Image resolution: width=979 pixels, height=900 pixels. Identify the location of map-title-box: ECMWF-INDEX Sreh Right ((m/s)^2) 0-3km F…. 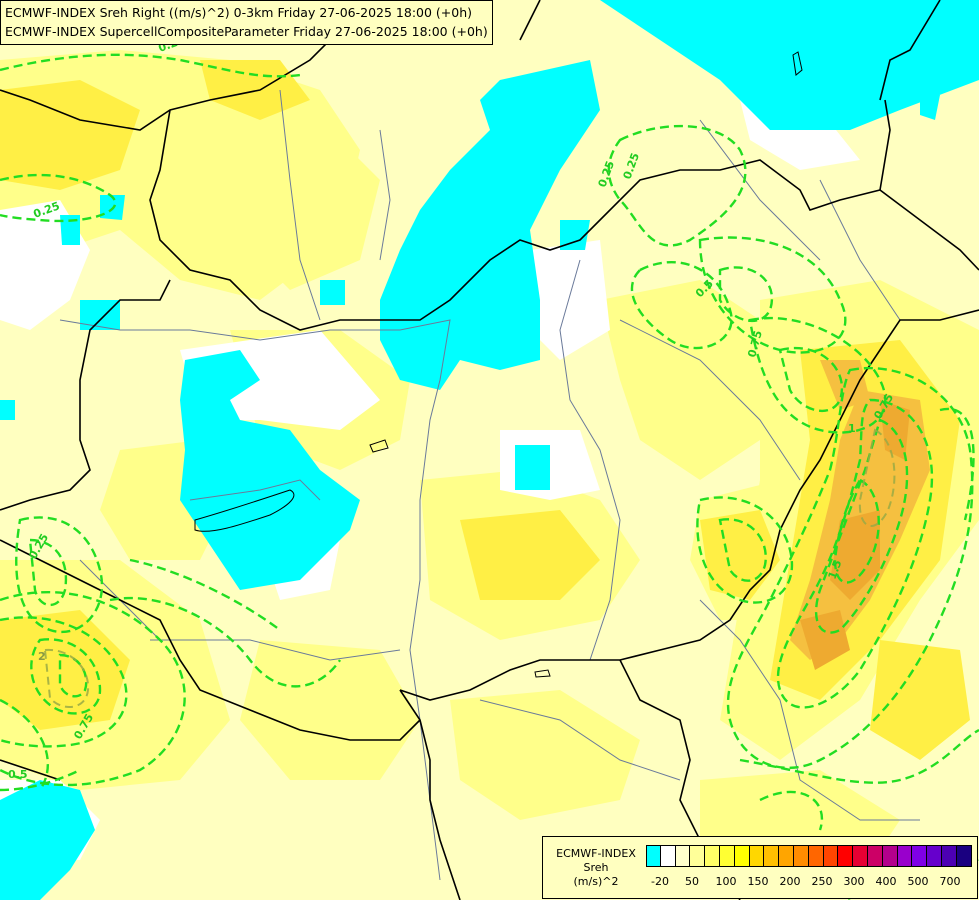
(246, 22).